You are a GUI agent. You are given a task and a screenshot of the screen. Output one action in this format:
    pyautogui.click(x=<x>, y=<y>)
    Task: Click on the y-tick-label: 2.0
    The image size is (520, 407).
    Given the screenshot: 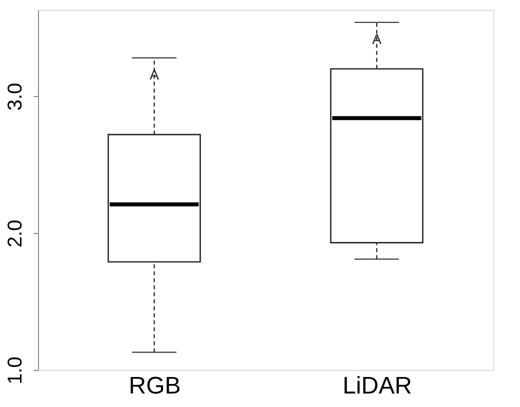 What is the action you would take?
    pyautogui.click(x=15, y=234)
    